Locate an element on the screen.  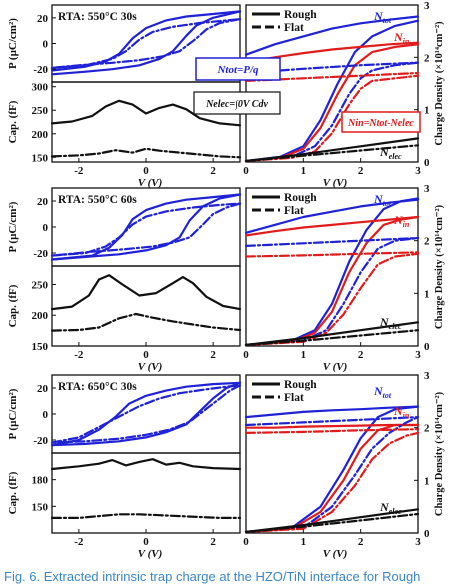
row2-cd-ytick-label: 1 is located at coordinates (427, 294).